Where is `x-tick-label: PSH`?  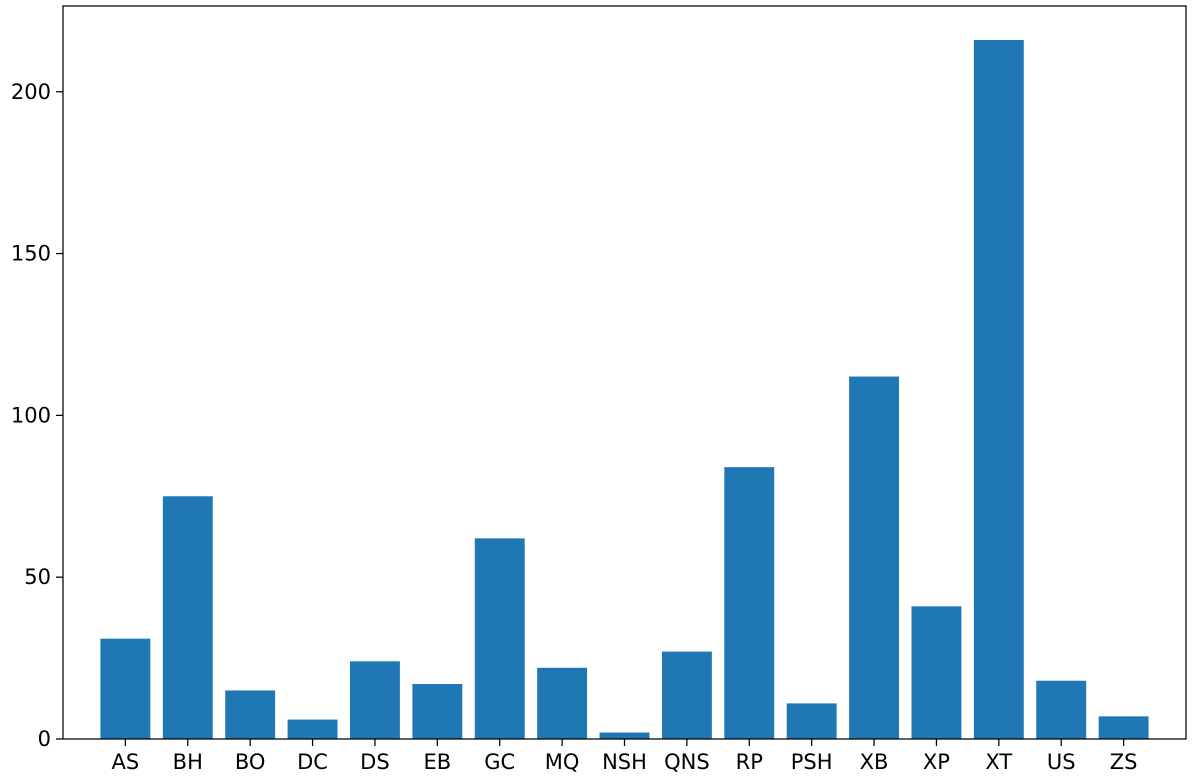
x-tick-label: PSH is located at coordinates (812, 762).